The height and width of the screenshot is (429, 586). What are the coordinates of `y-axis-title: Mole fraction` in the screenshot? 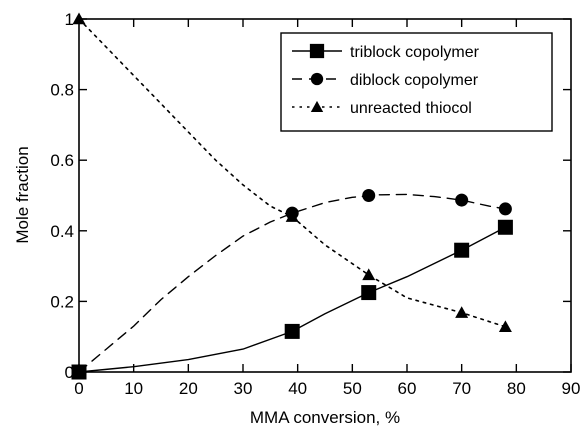 It's located at (22, 194).